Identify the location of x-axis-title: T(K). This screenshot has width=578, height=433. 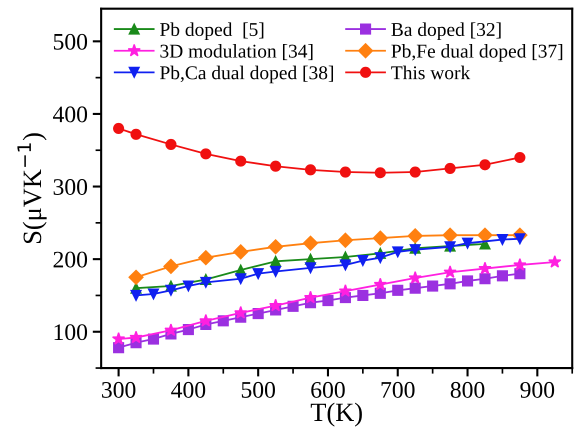
(336, 414).